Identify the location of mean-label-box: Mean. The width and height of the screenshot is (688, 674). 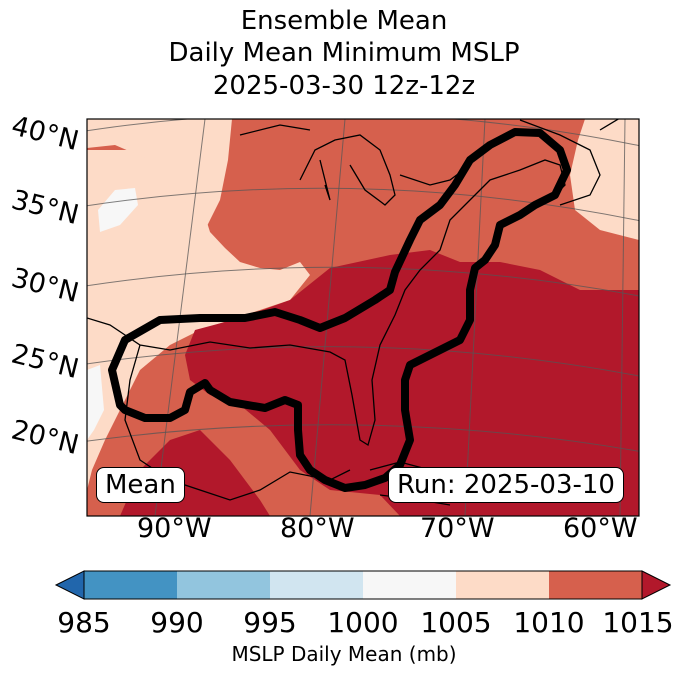
(140, 485).